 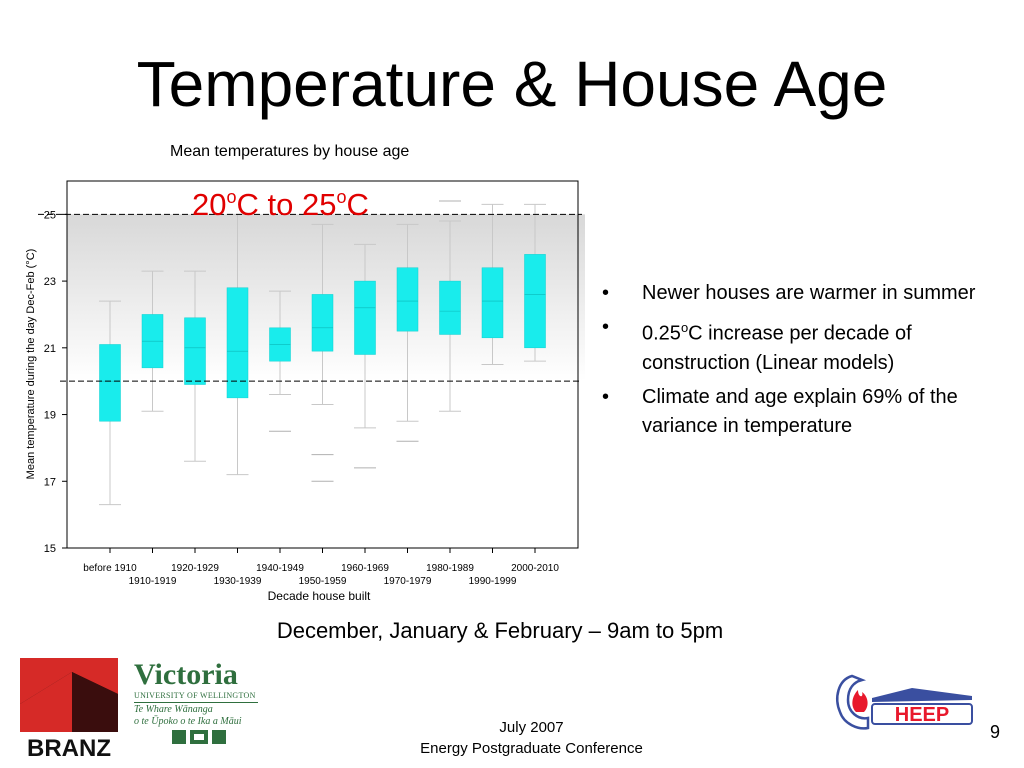 I want to click on footer-conference: Energy Postgraduate Conference, so click(x=531, y=748).